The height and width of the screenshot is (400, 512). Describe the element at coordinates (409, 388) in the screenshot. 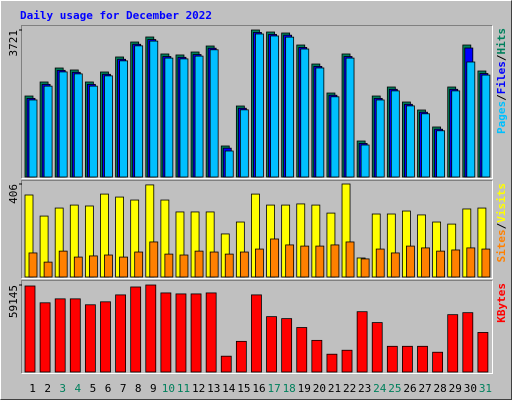

I see `x-tick-label: 26` at that location.